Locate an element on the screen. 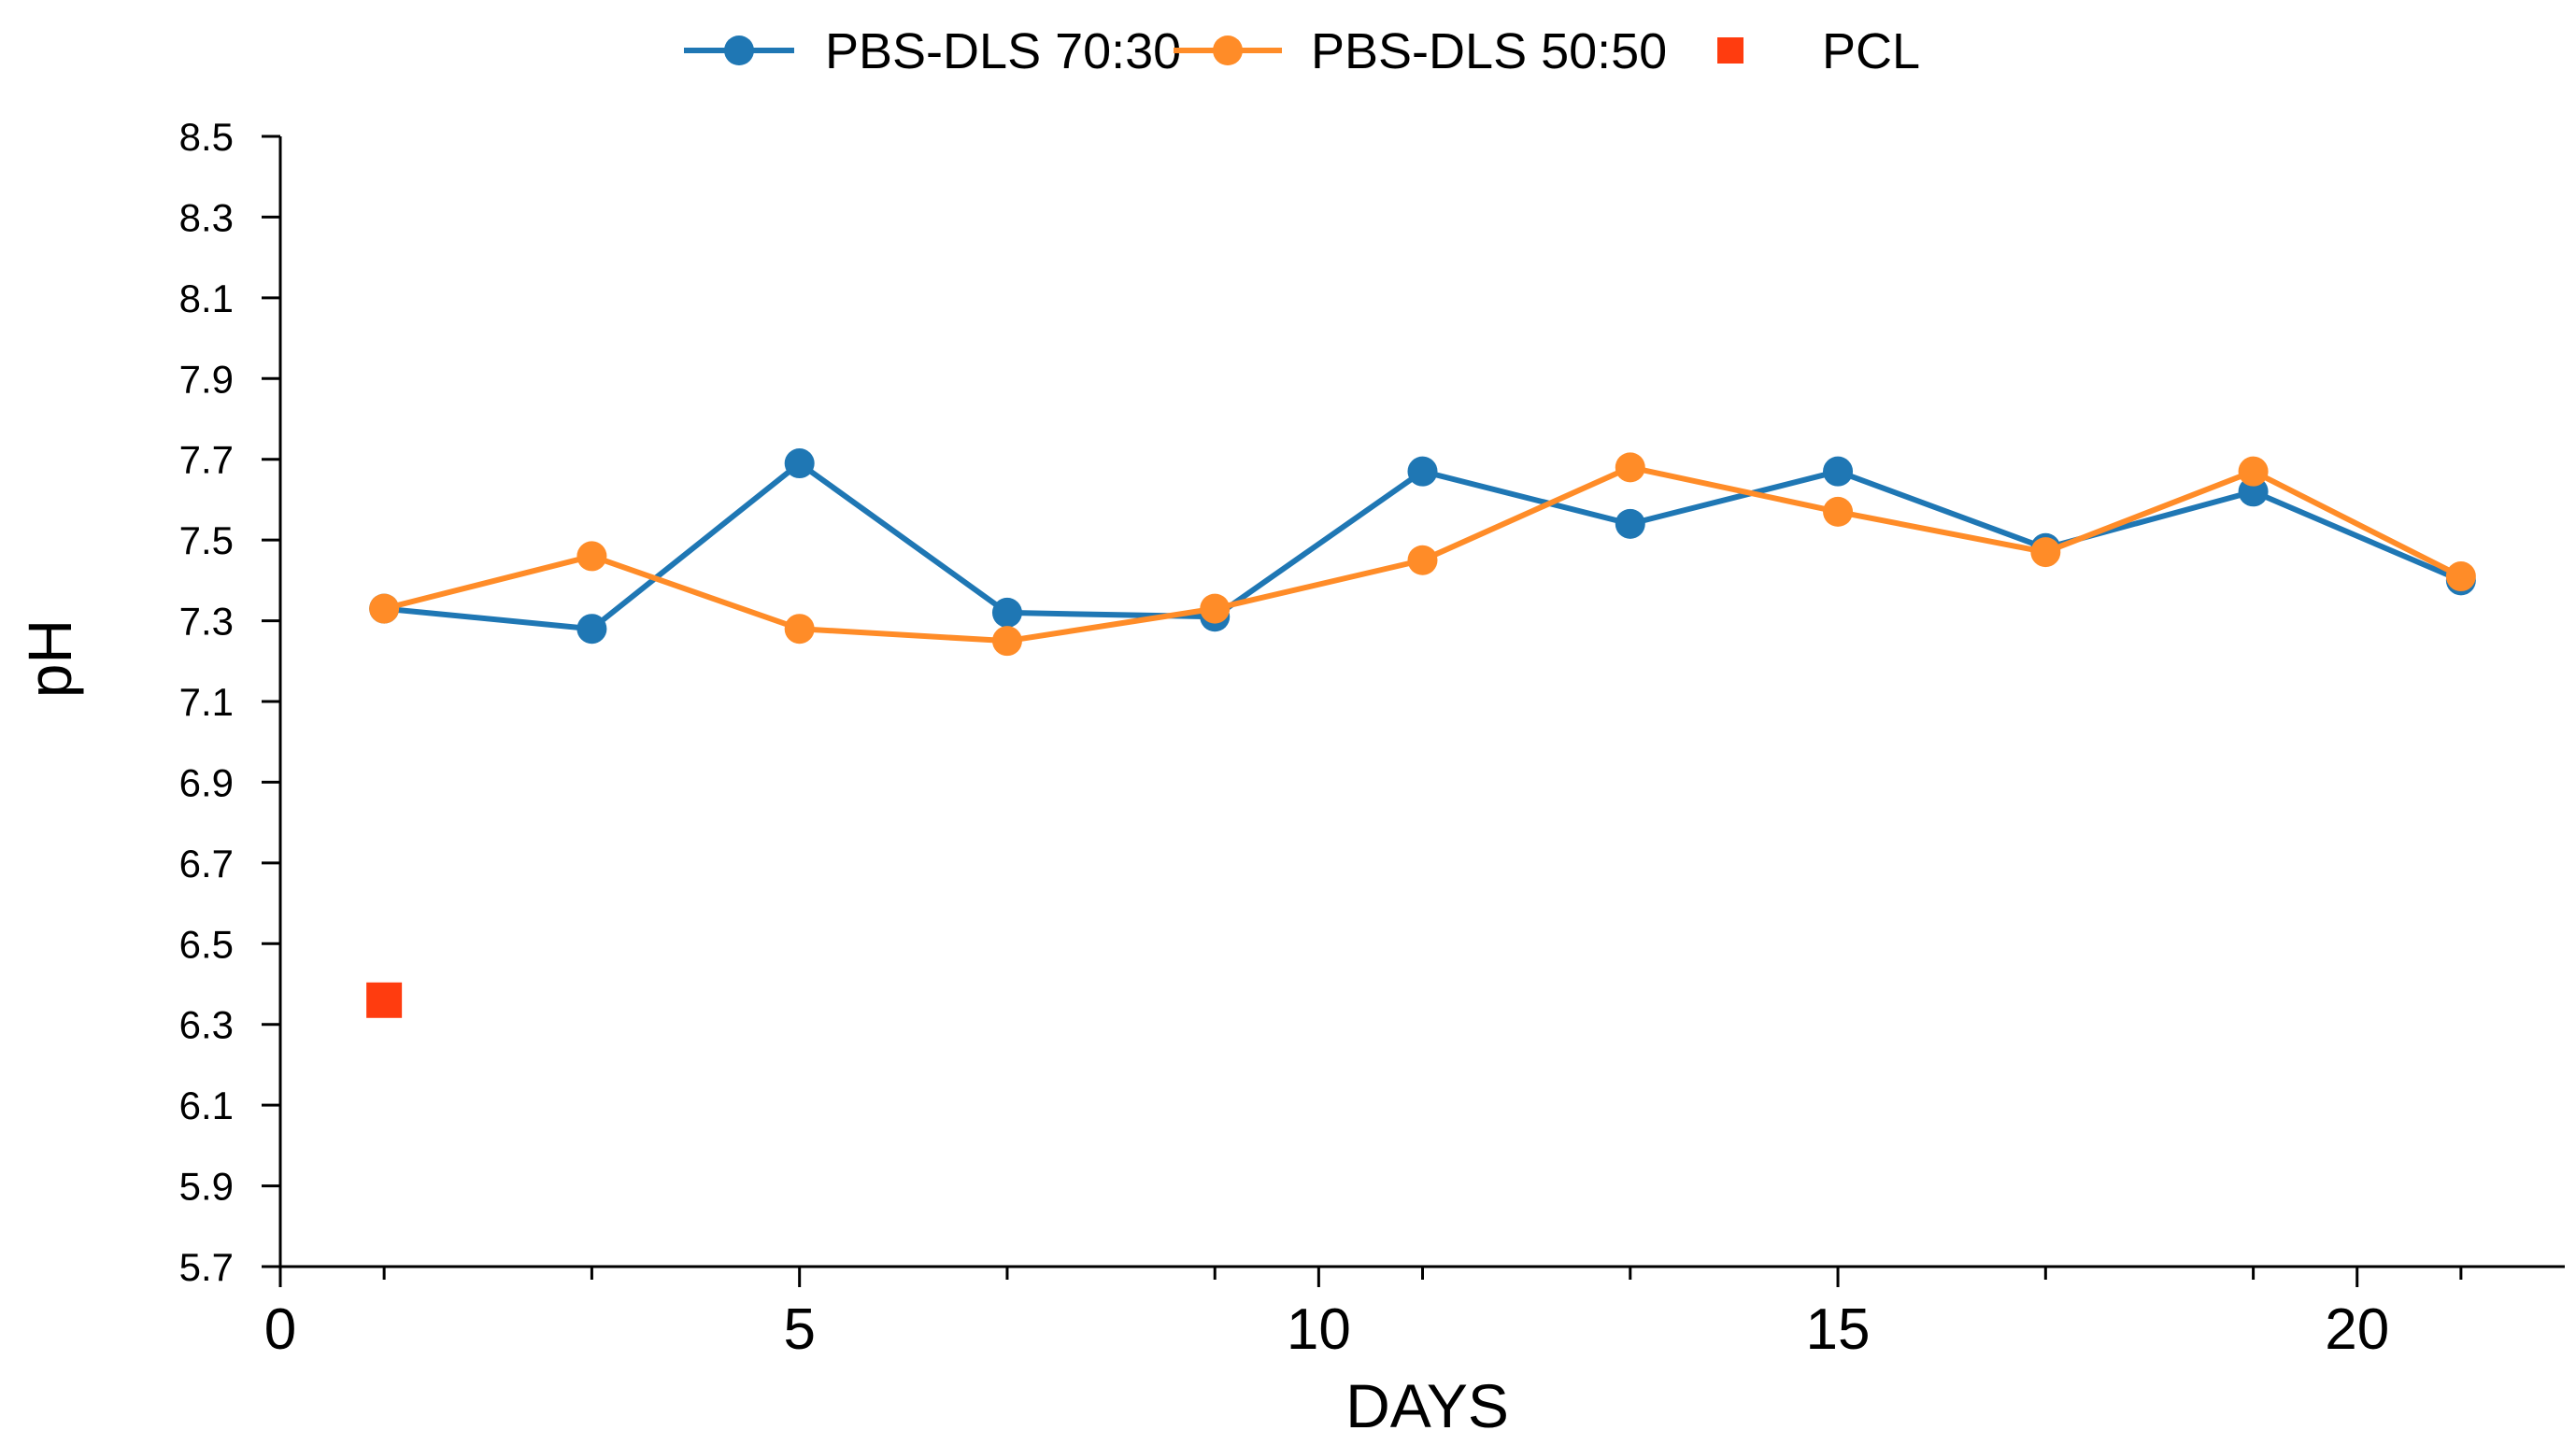 Image resolution: width=2576 pixels, height=1445 pixels. x-tick-label: 10 is located at coordinates (1319, 1329).